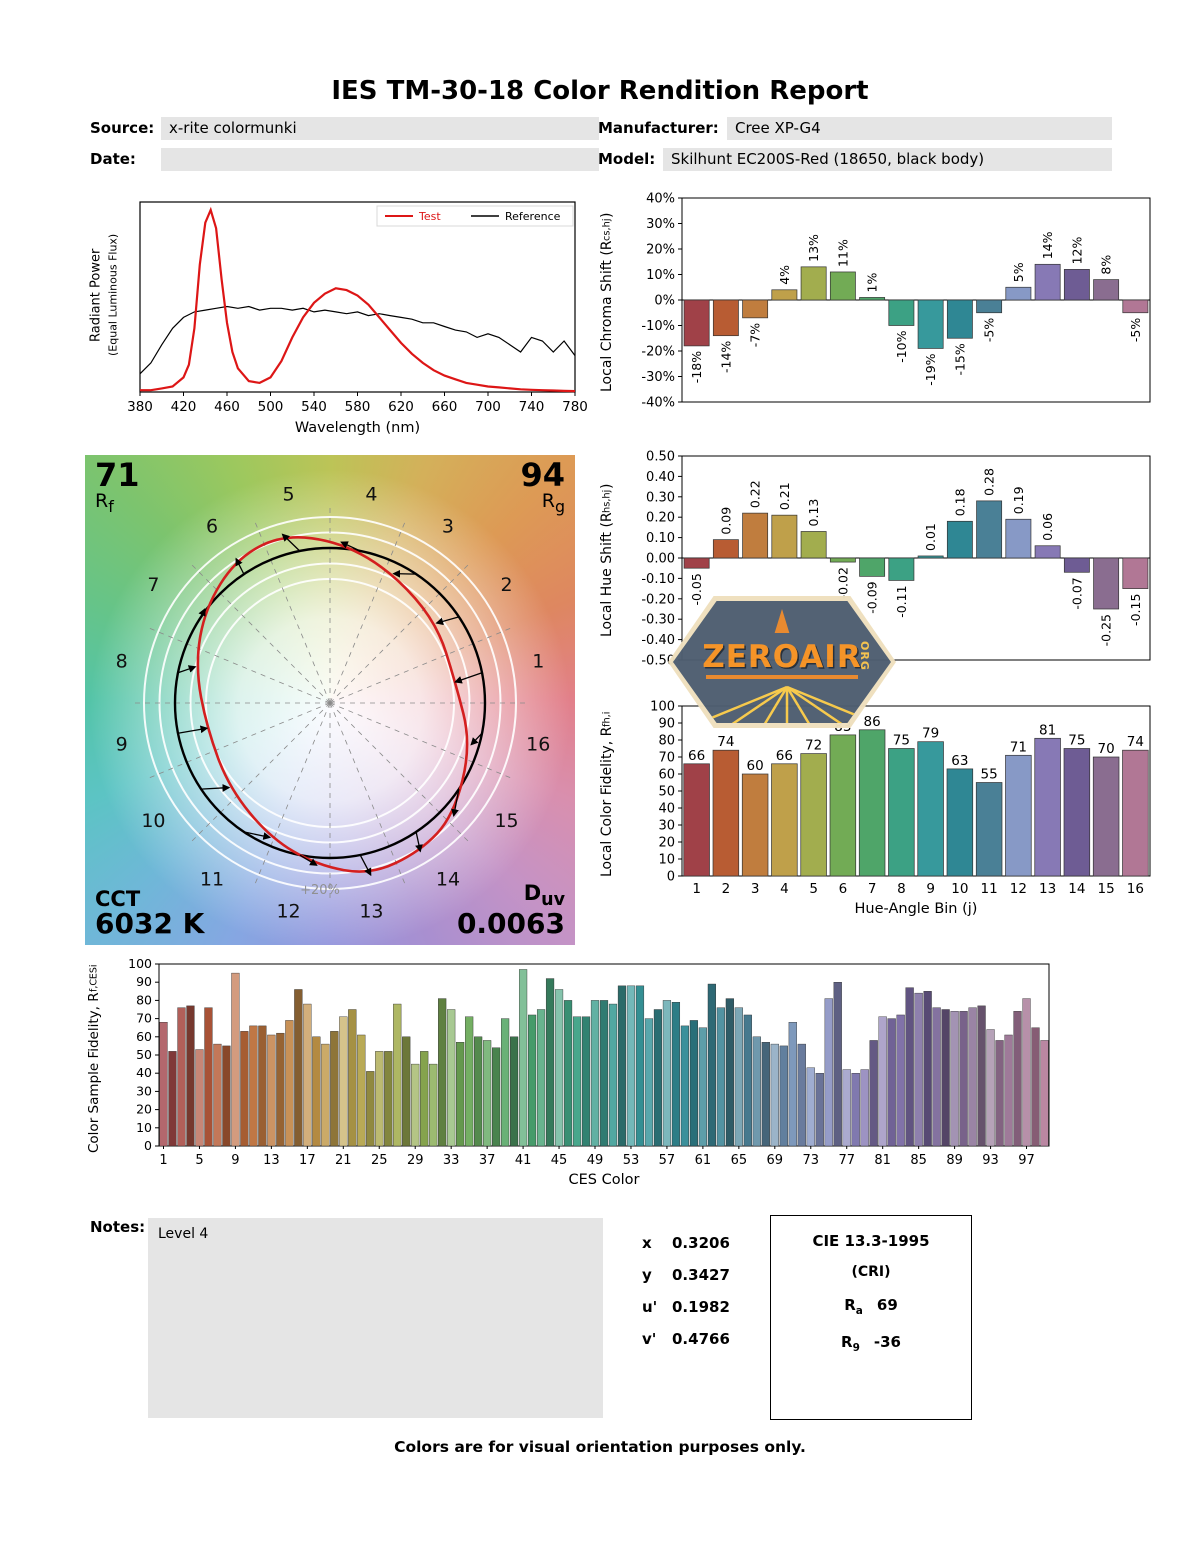 Image resolution: width=1200 pixels, height=1550 pixels. What do you see at coordinates (118, 1227) in the screenshot?
I see `notes-label: Notes:` at bounding box center [118, 1227].